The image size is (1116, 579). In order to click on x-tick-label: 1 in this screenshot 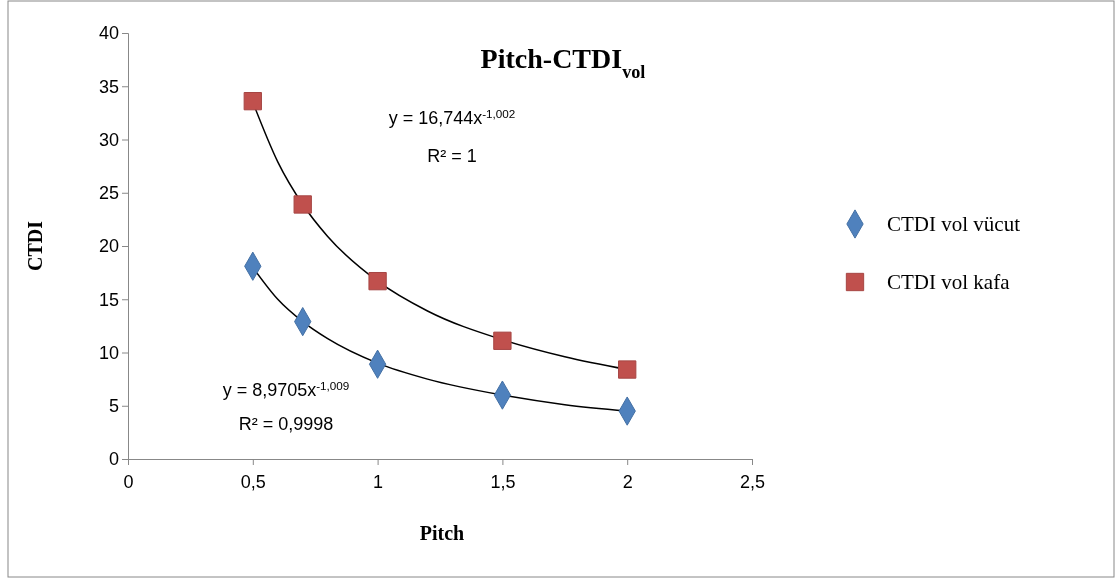, I will do `click(378, 481)`.